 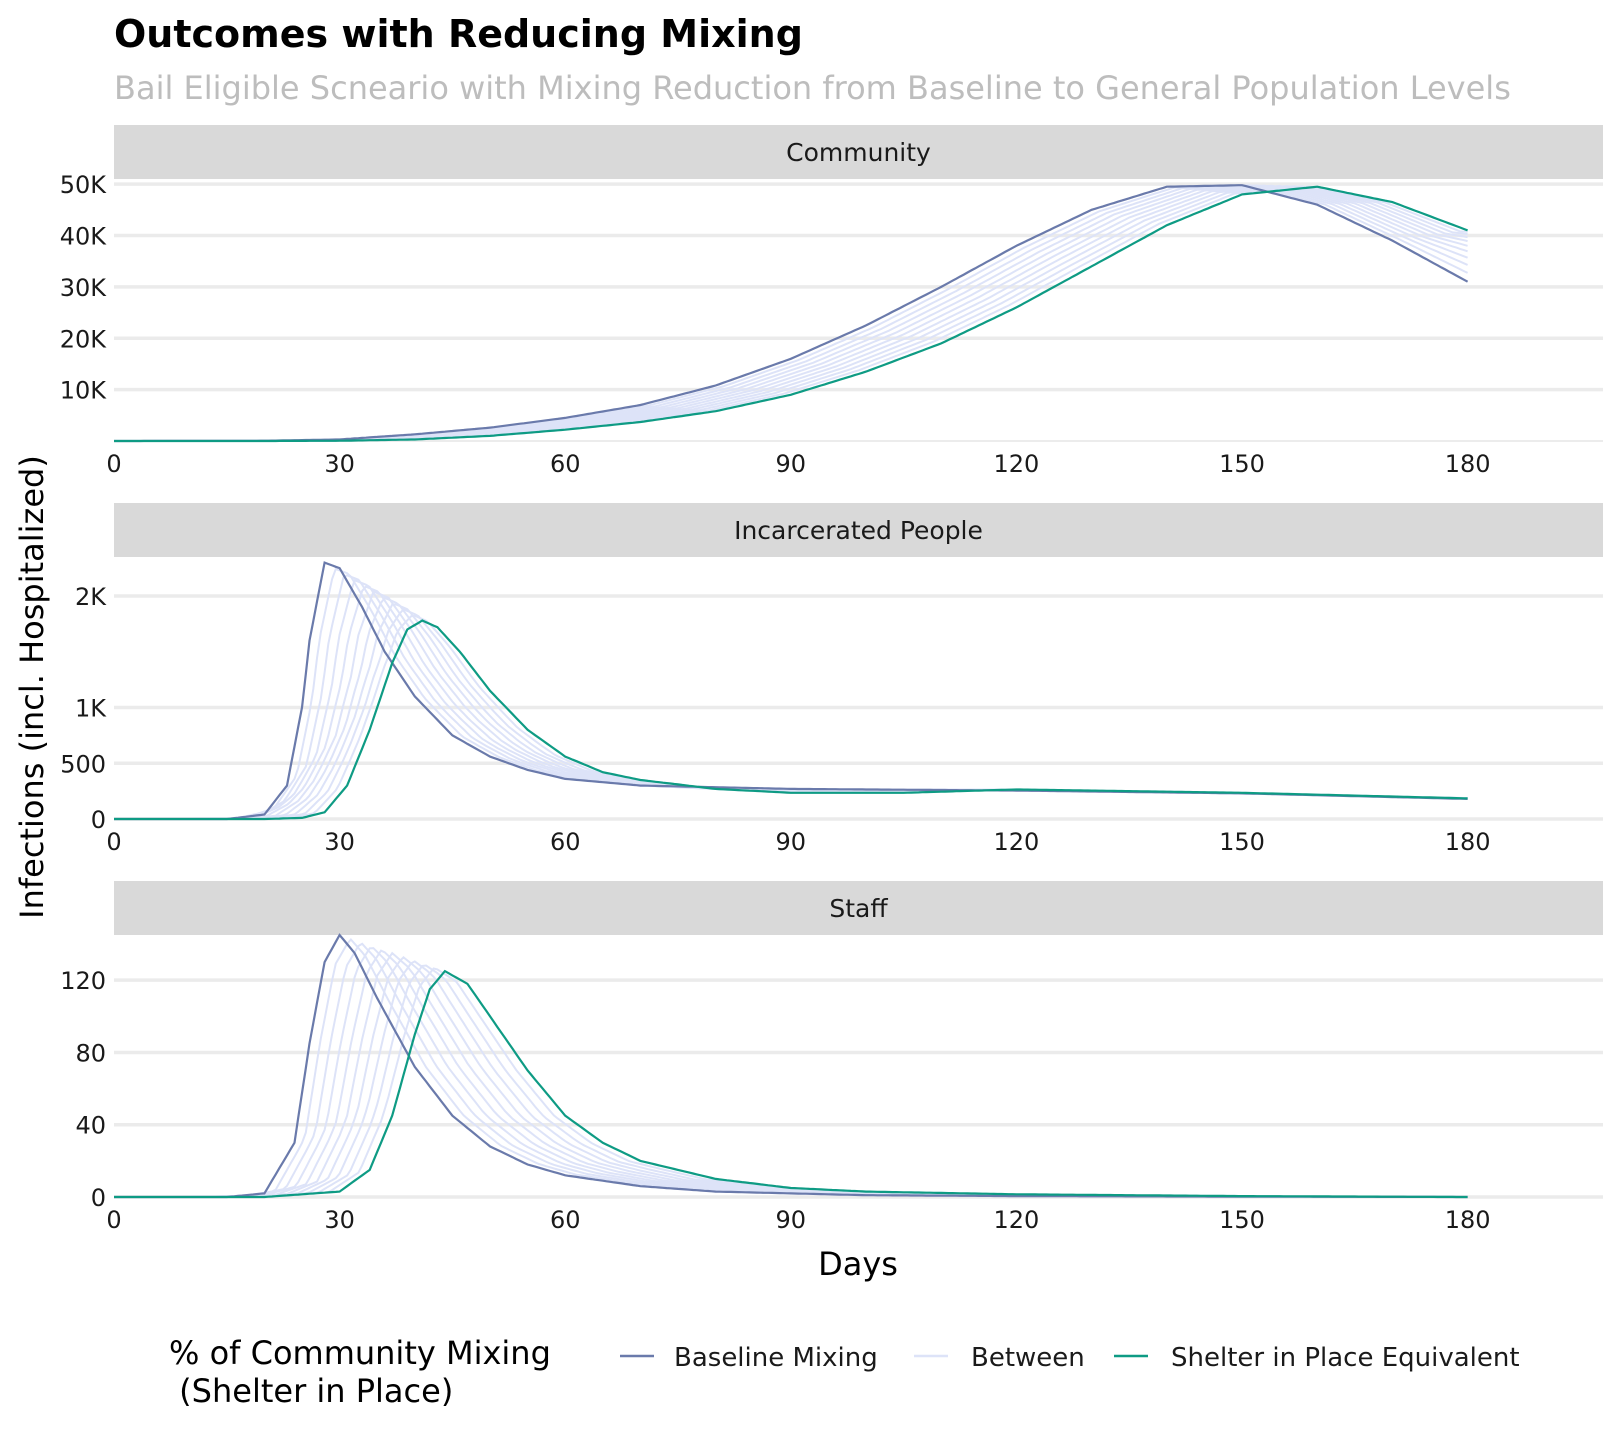 I want to click on legend-label: Baseline Mixing, so click(x=776, y=1358).